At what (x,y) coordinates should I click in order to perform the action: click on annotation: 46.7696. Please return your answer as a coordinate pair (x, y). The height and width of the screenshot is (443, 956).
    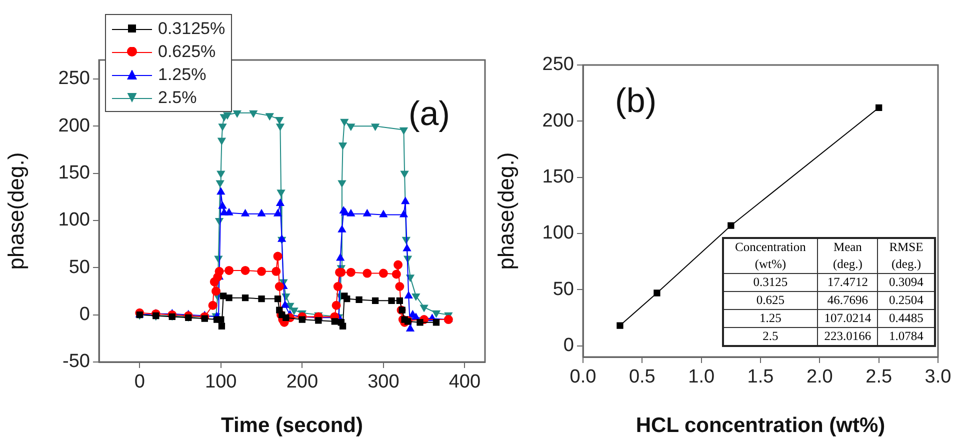
    Looking at the image, I should click on (847, 301).